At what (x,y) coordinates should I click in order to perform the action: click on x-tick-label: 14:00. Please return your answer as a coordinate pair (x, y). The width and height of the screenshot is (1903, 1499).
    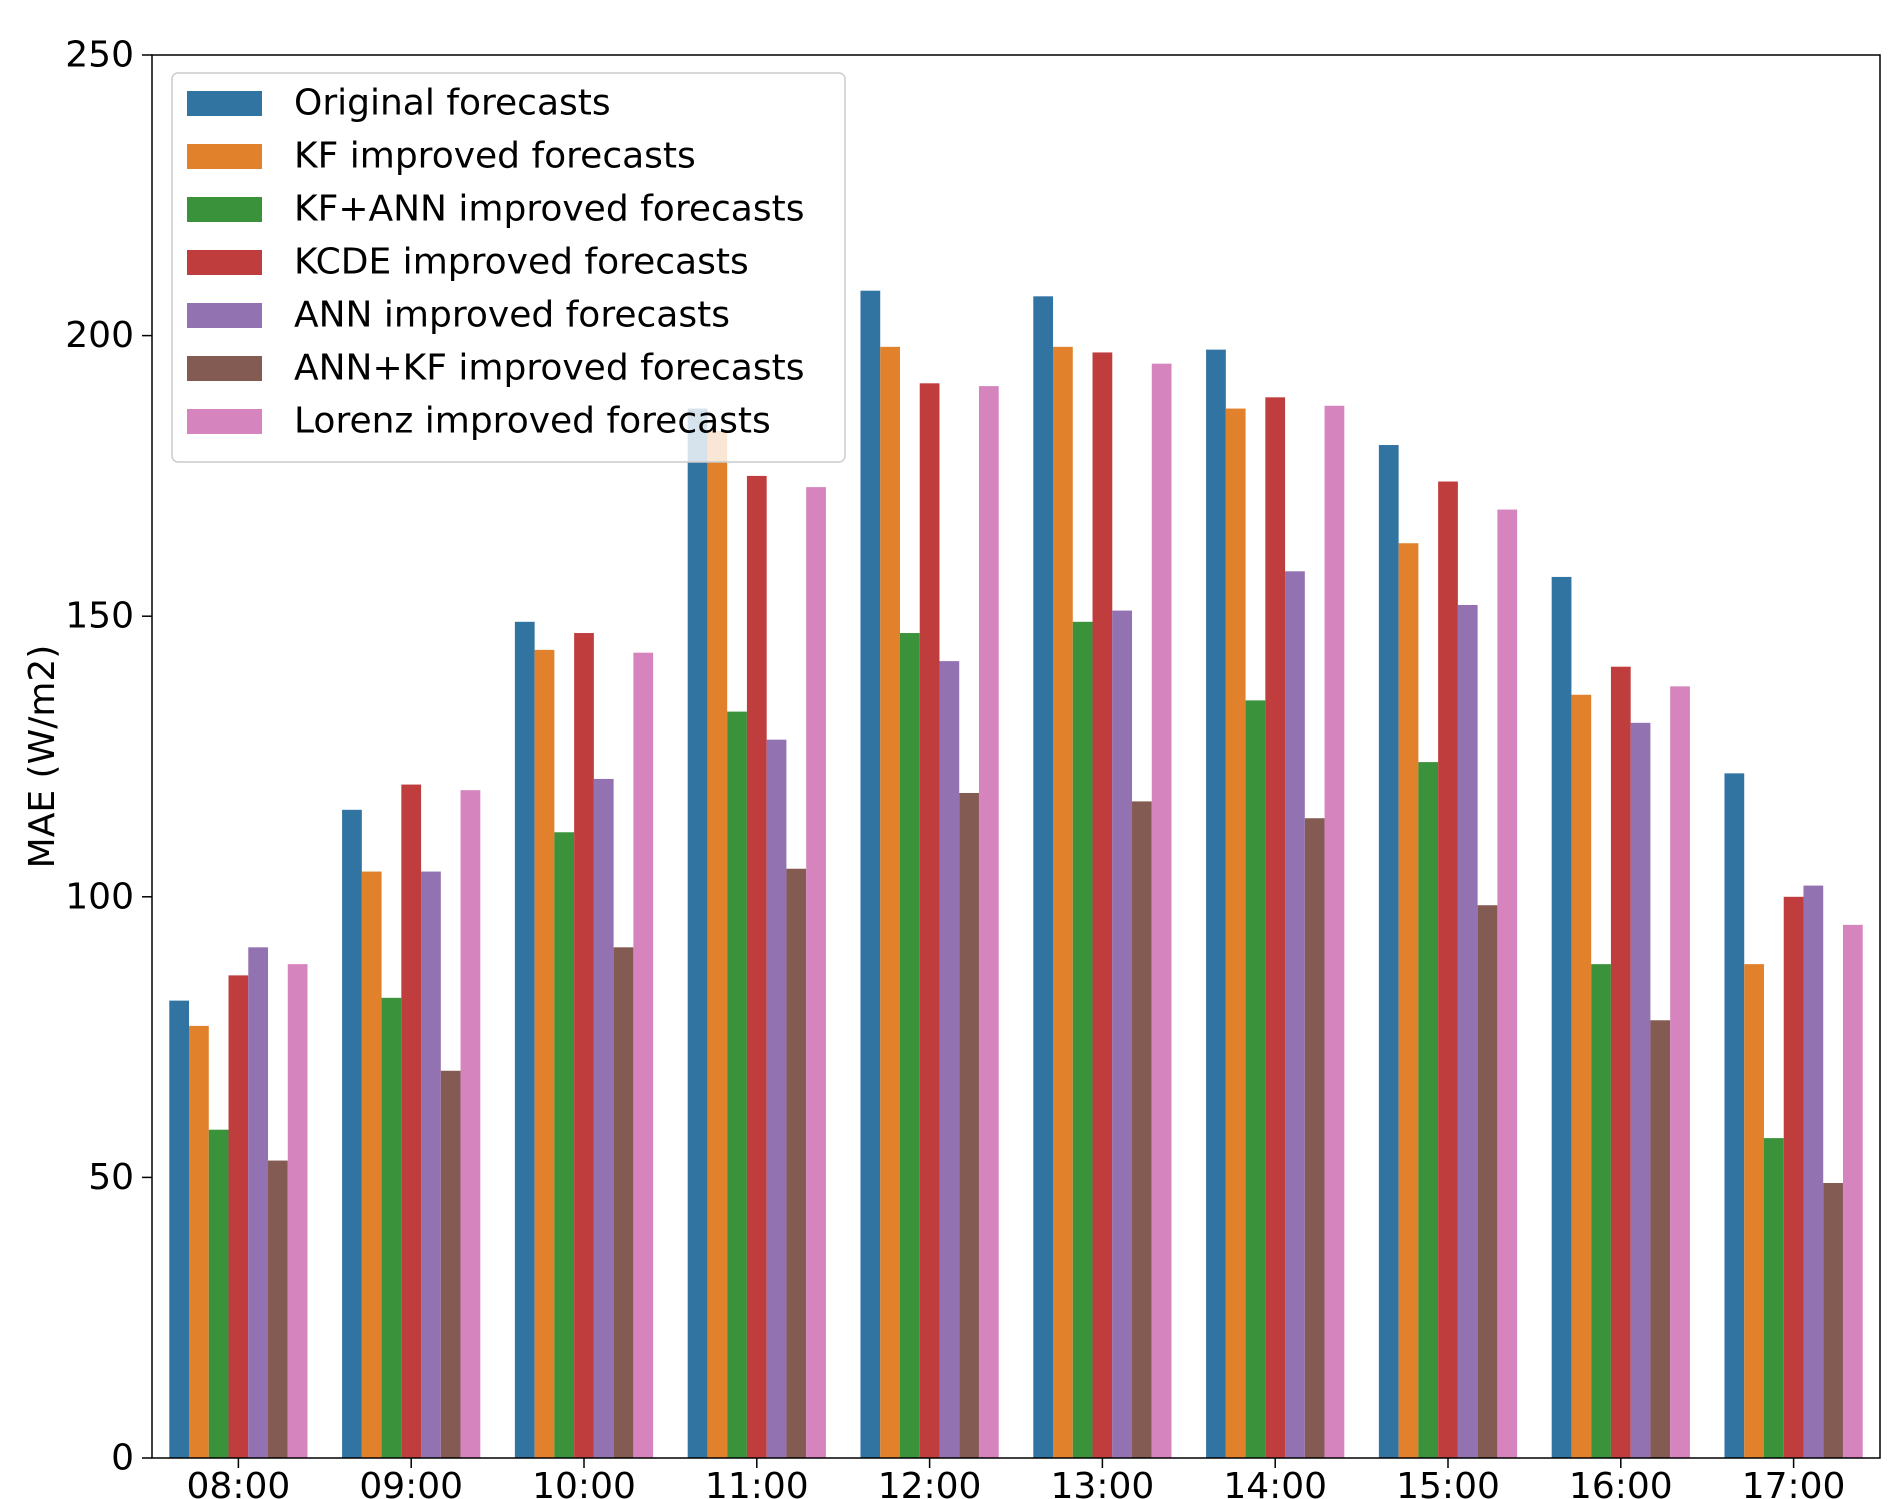
    Looking at the image, I should click on (1275, 1482).